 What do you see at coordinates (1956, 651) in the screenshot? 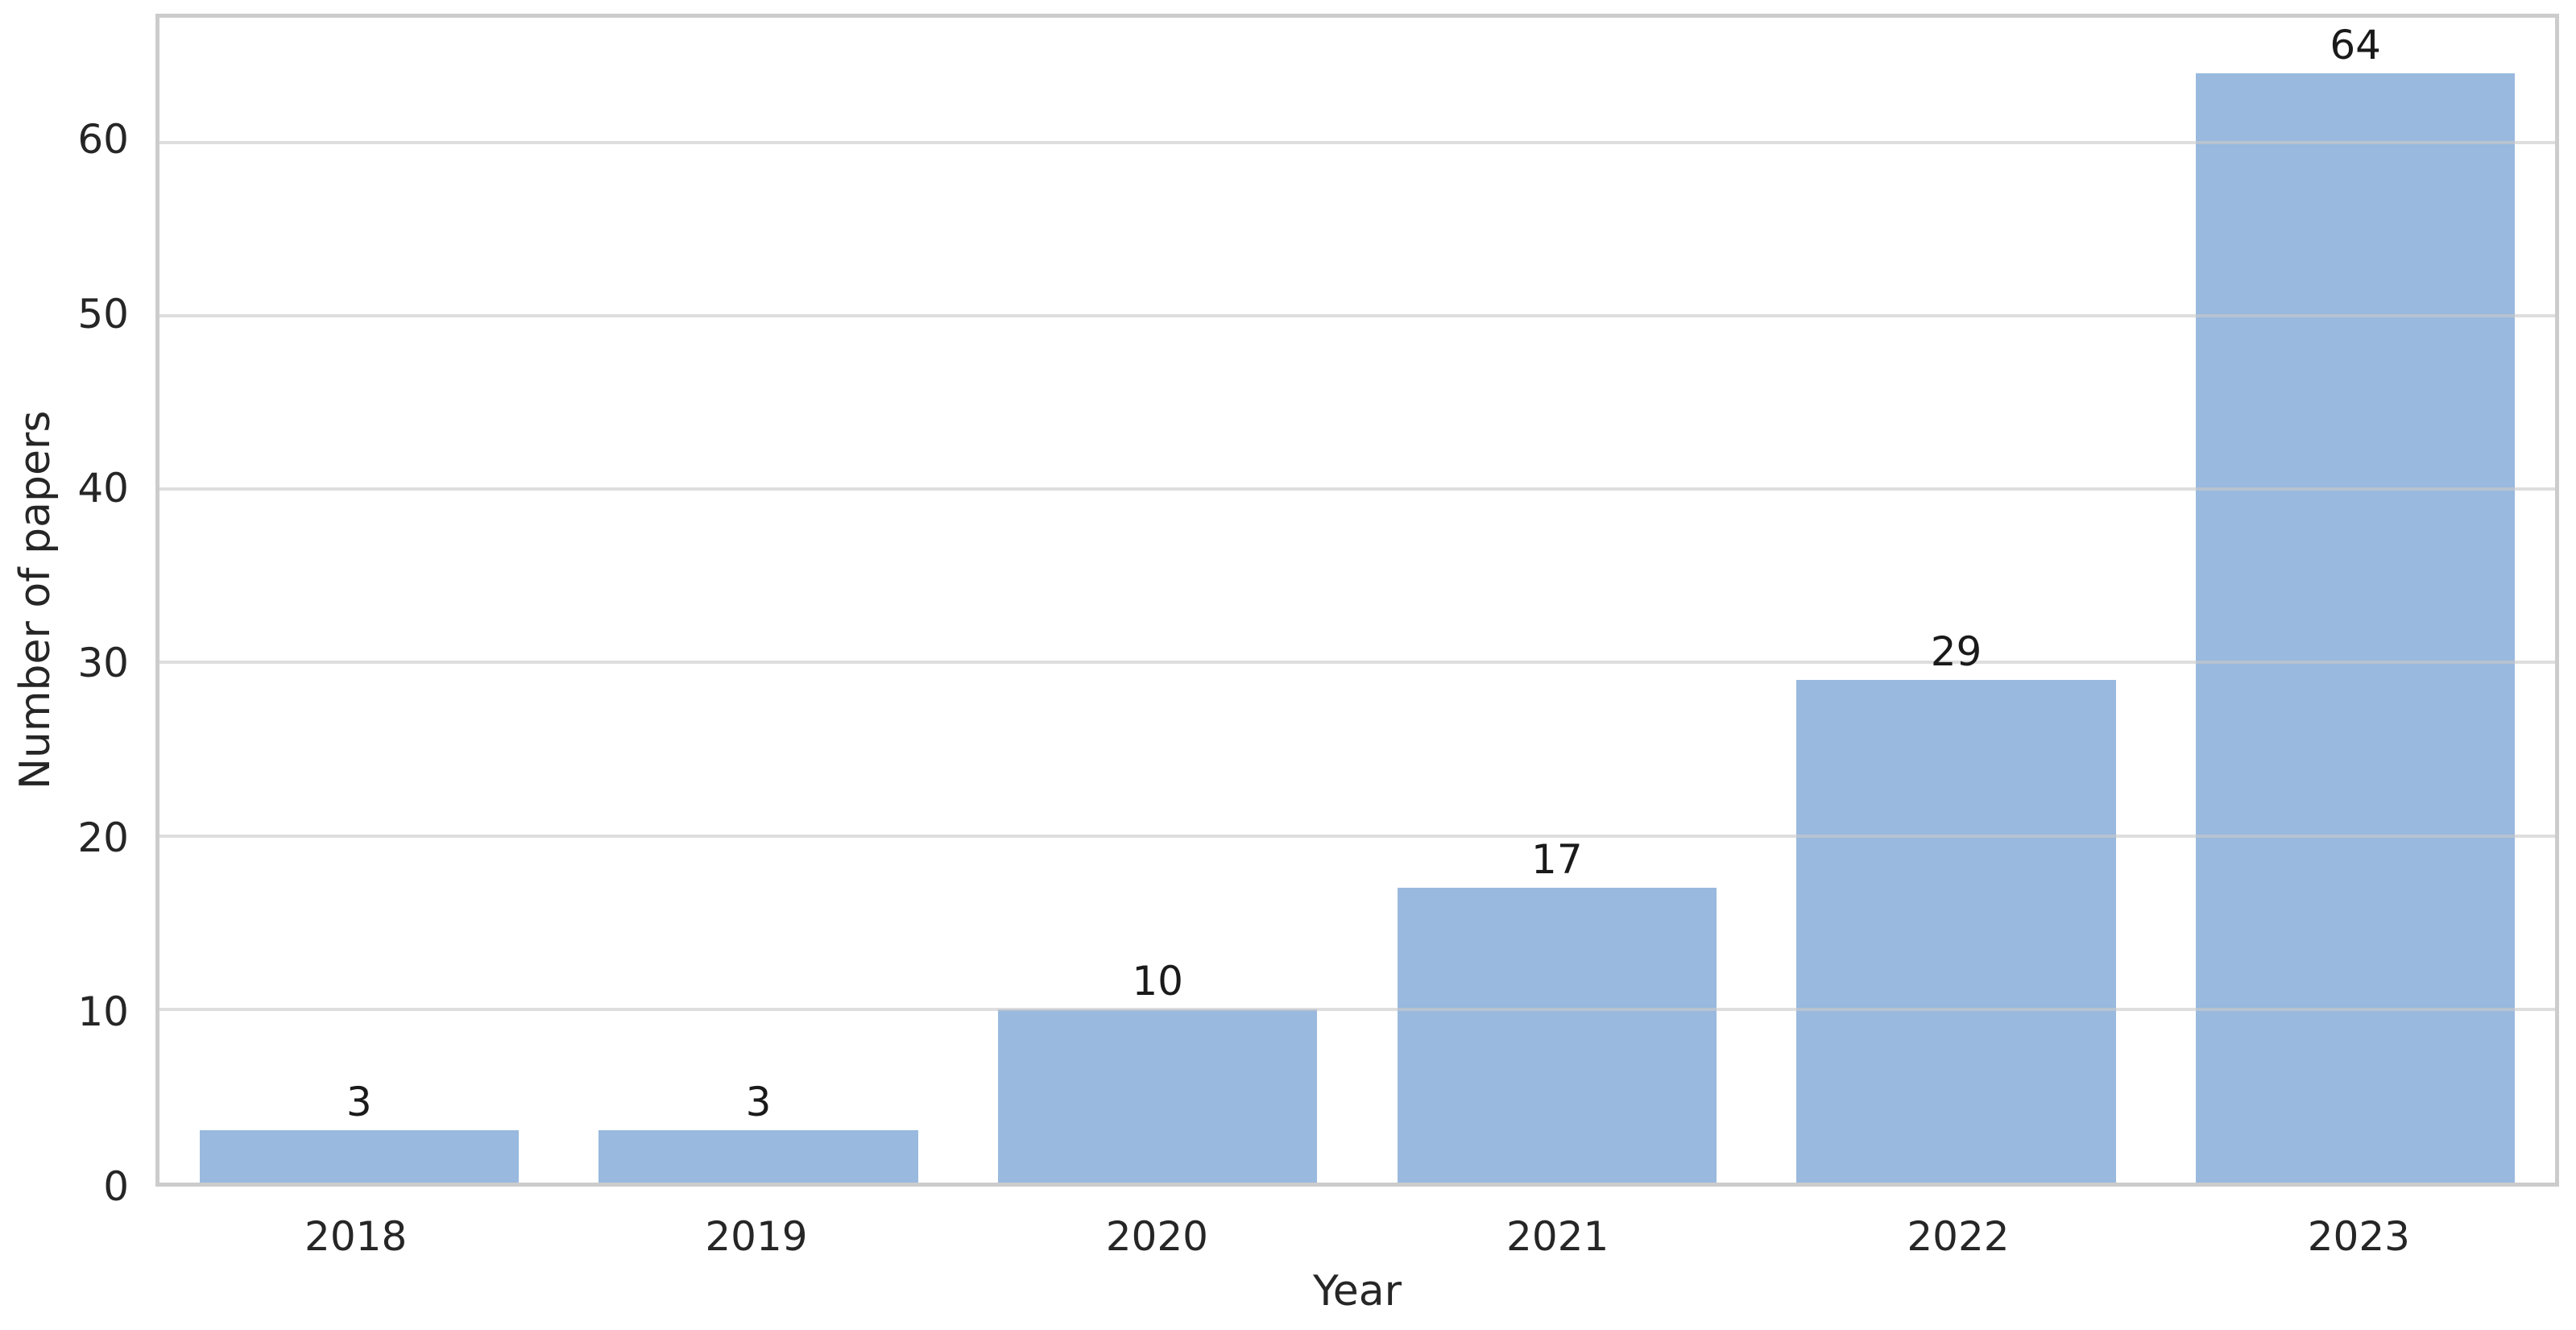
I see `bar-value-label: 29` at bounding box center [1956, 651].